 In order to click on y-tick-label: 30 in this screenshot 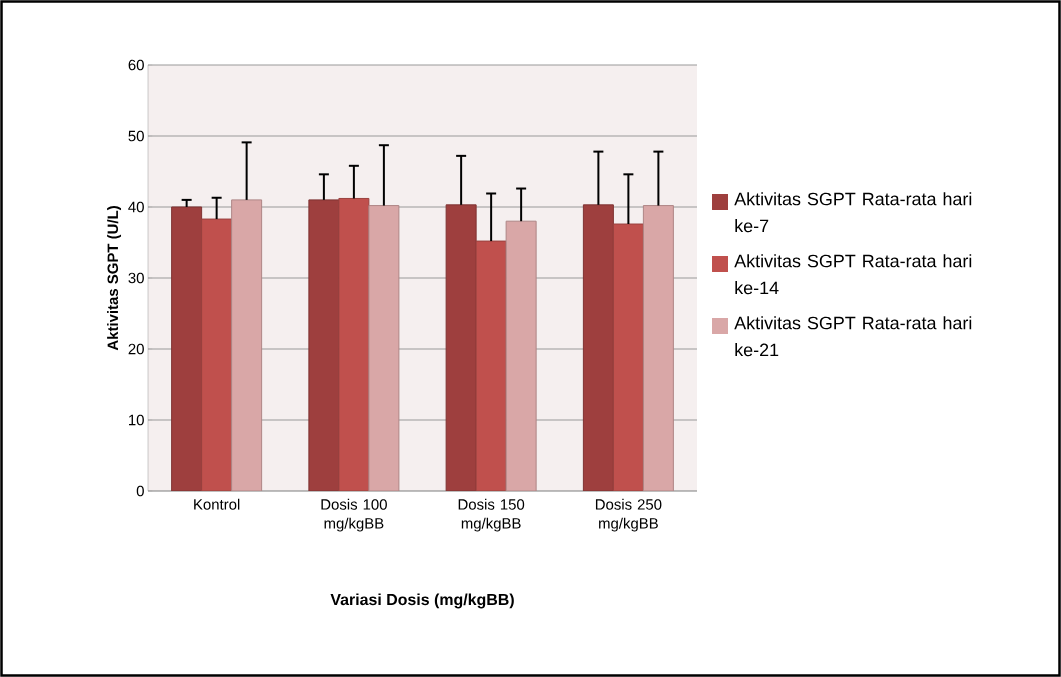, I will do `click(136, 278)`.